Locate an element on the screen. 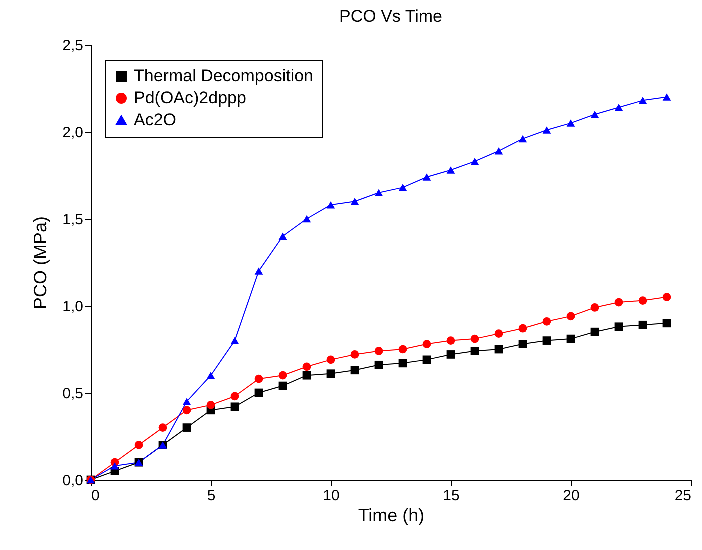  x-tick-label: 15 is located at coordinates (451, 496).